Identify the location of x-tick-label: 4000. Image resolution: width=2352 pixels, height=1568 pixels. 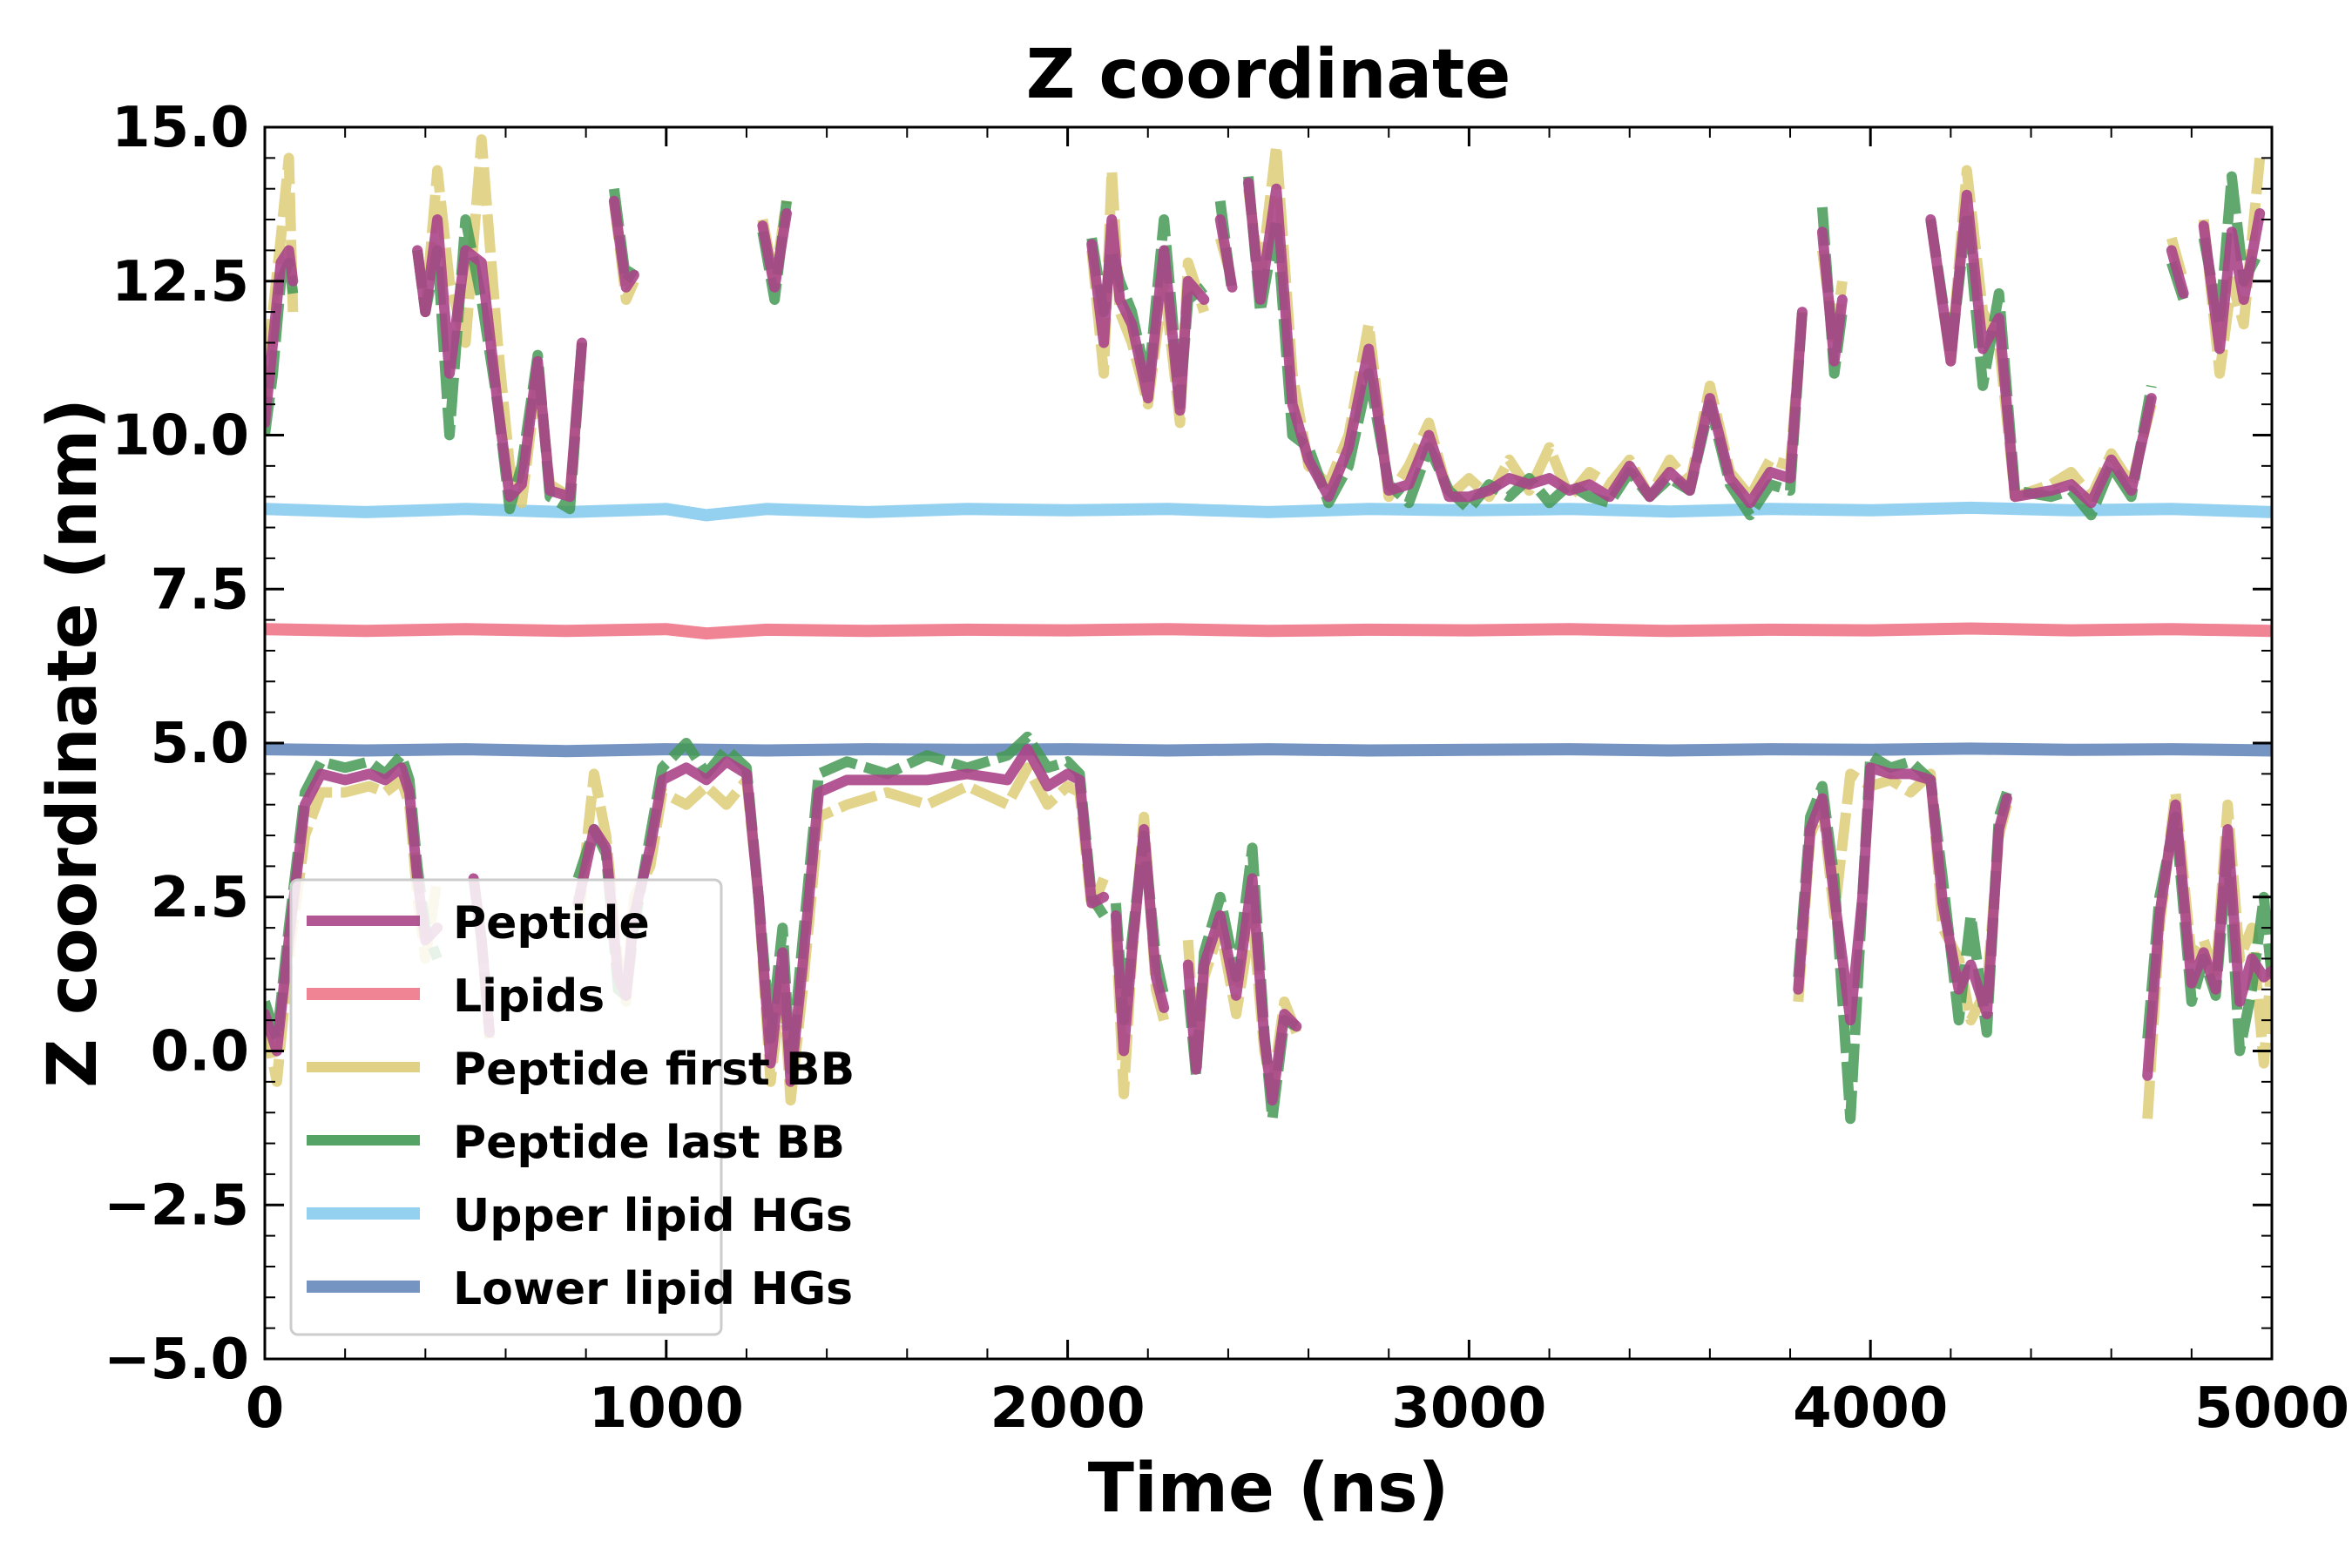
(1870, 1408).